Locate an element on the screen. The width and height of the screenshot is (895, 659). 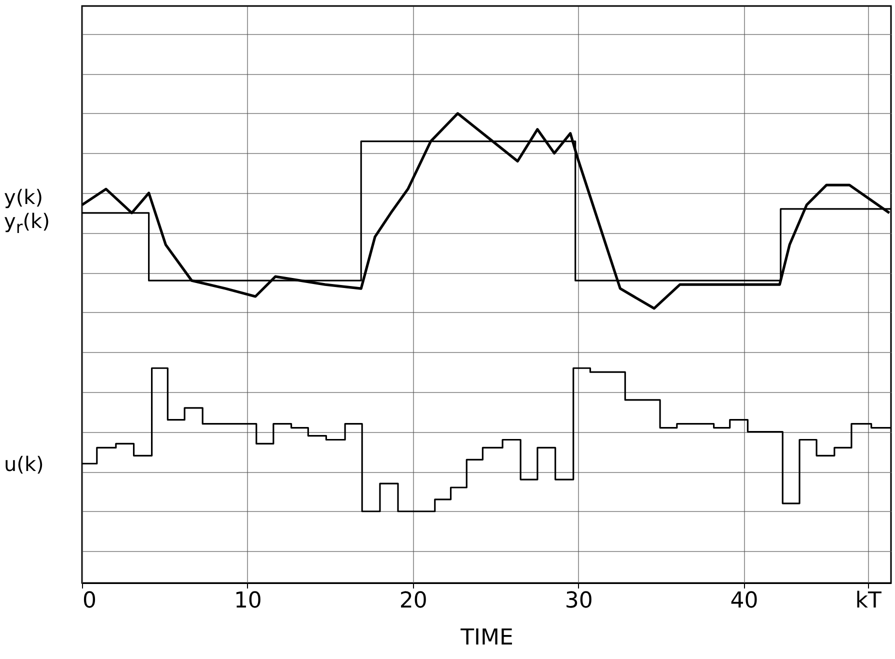
series-label: u(k) is located at coordinates (24, 464).